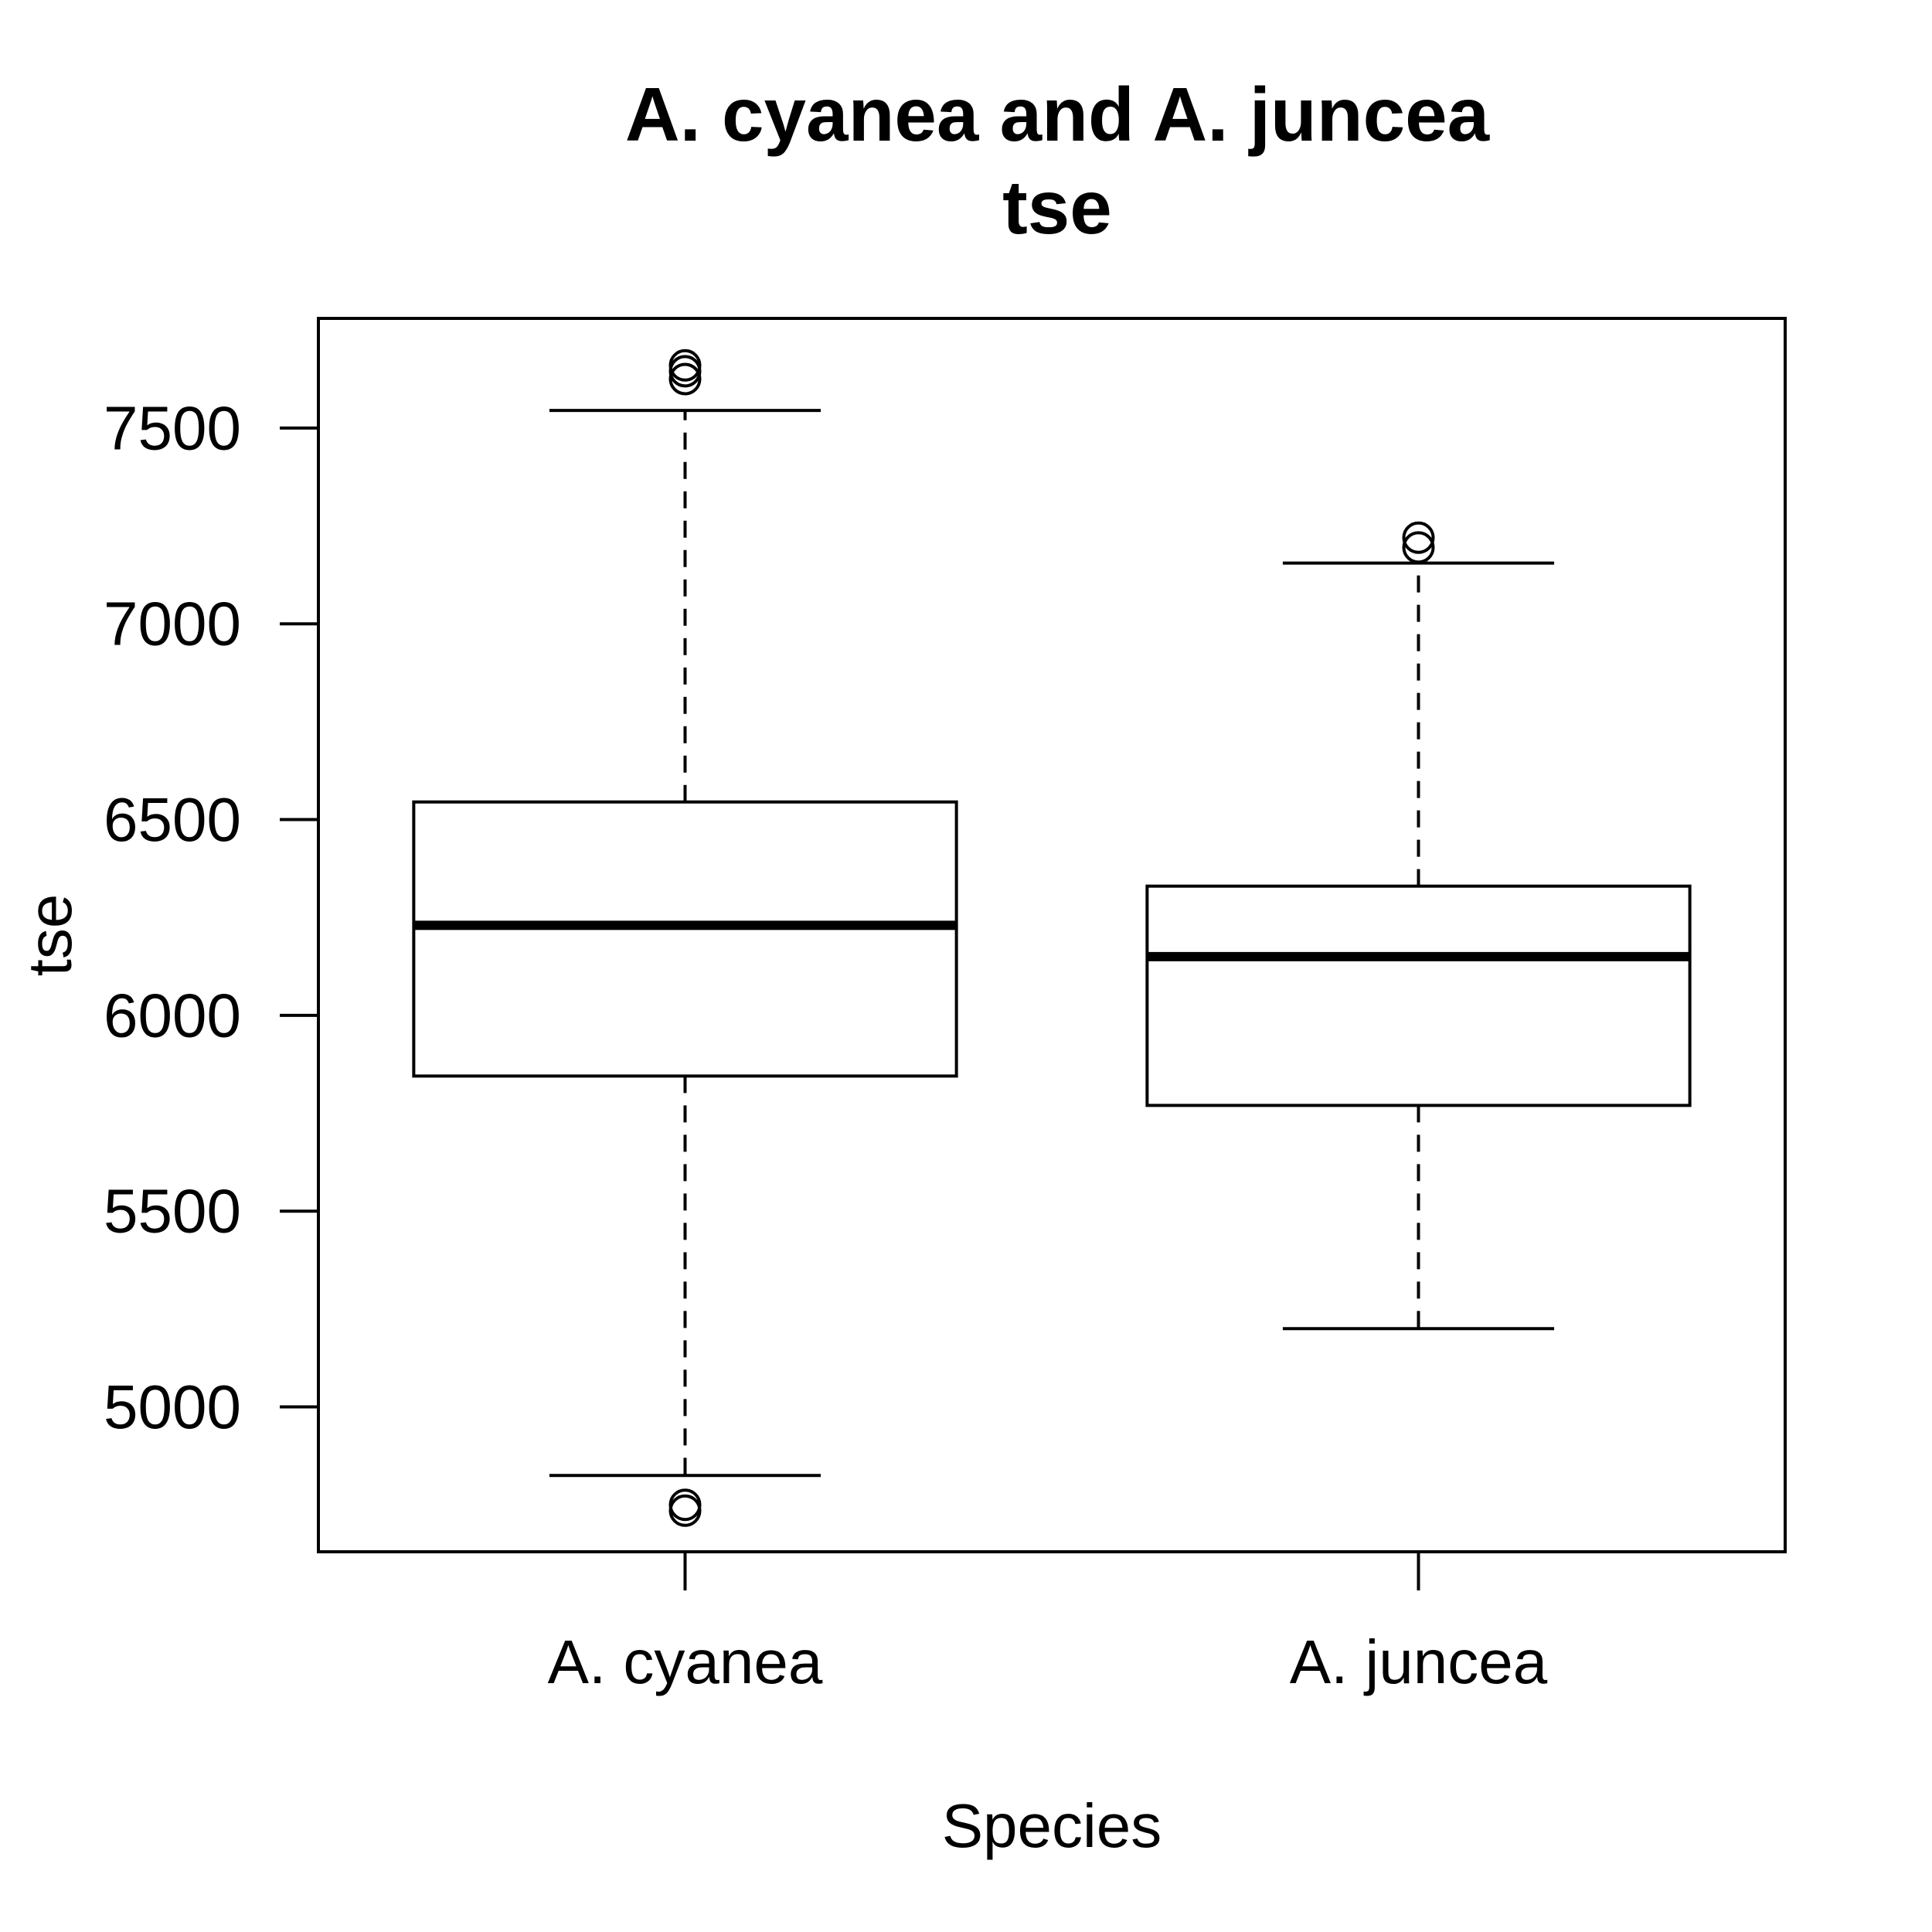 The image size is (1932, 1932). I want to click on x-tick-label: A. juncea, so click(1419, 1662).